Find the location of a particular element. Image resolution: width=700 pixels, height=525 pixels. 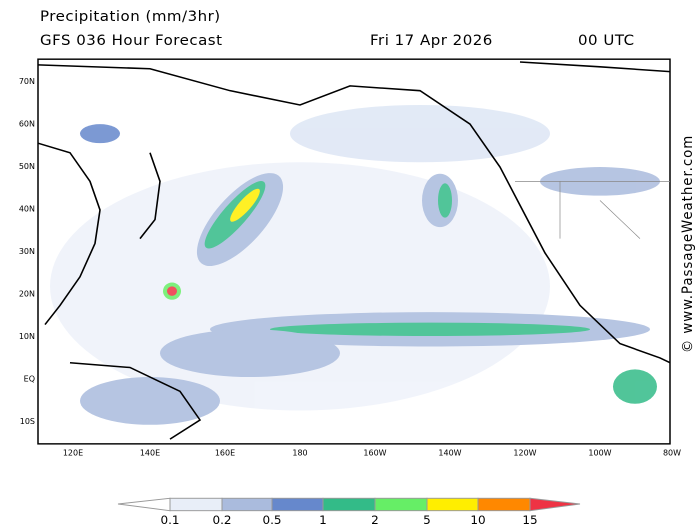

lon-label: 120E is located at coordinates (73, 452).